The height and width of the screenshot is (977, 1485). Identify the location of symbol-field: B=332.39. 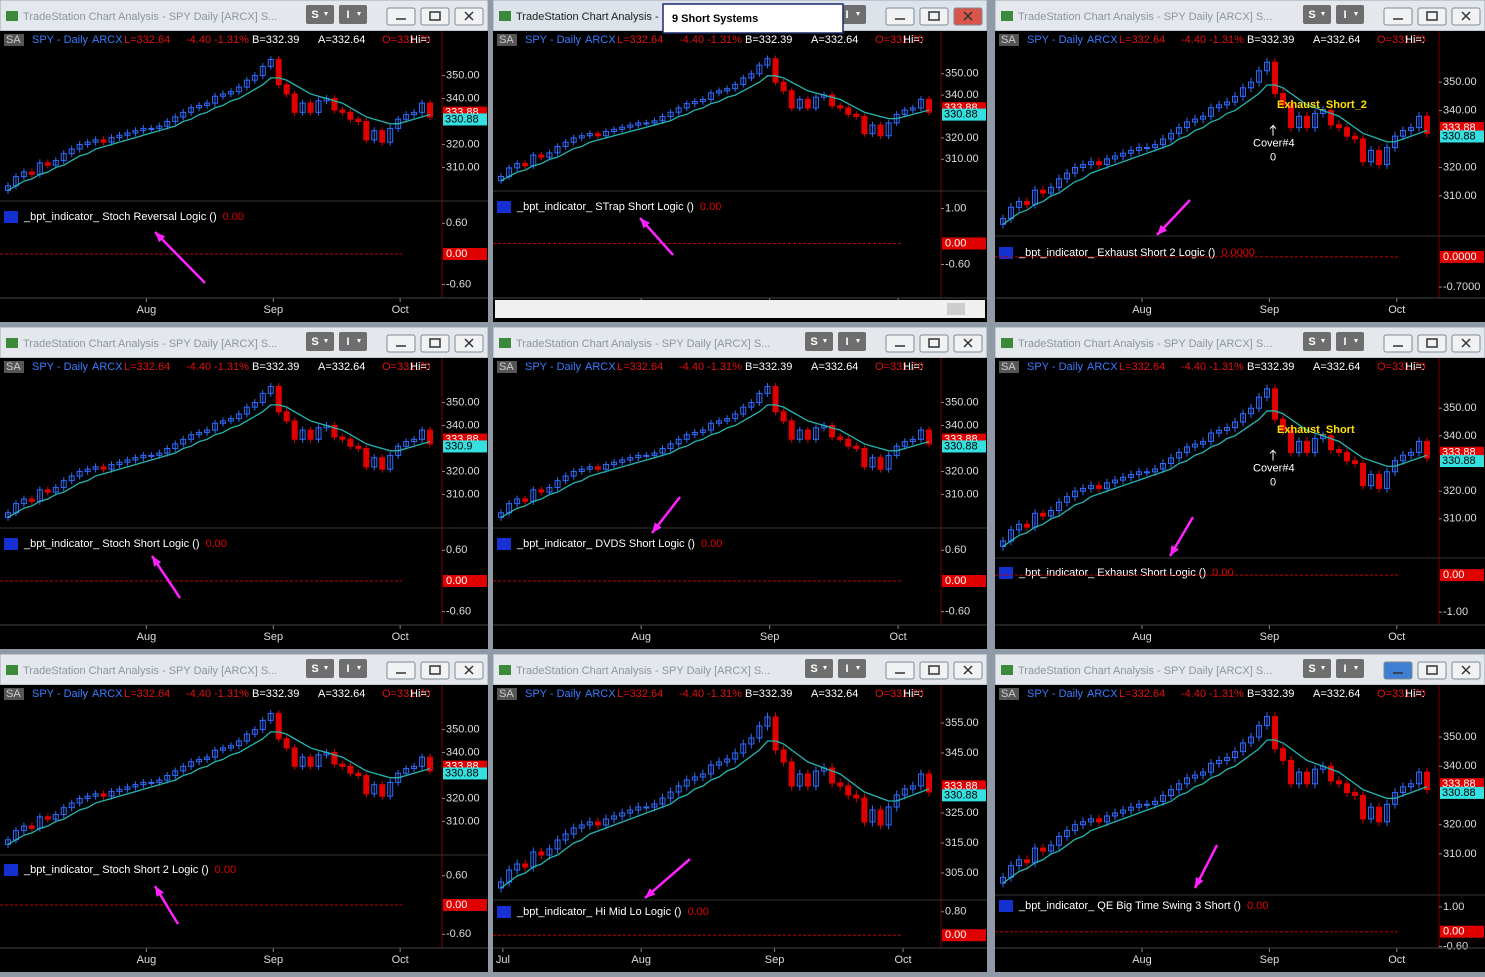
(768, 40).